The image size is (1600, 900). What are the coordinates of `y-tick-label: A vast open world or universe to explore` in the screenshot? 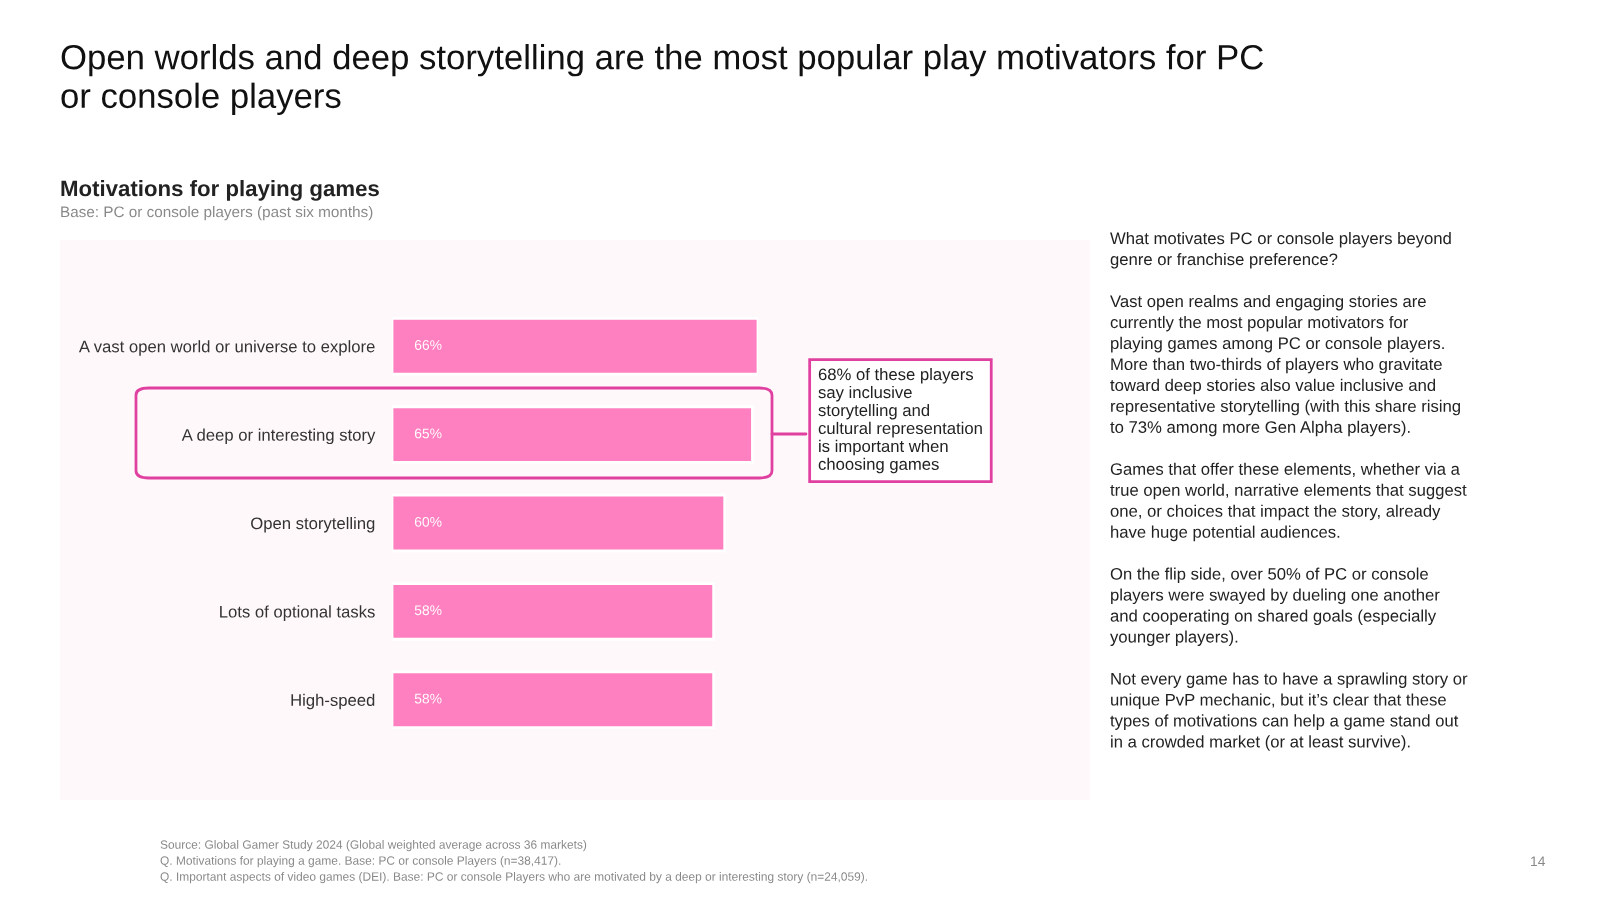 It's located at (226, 348).